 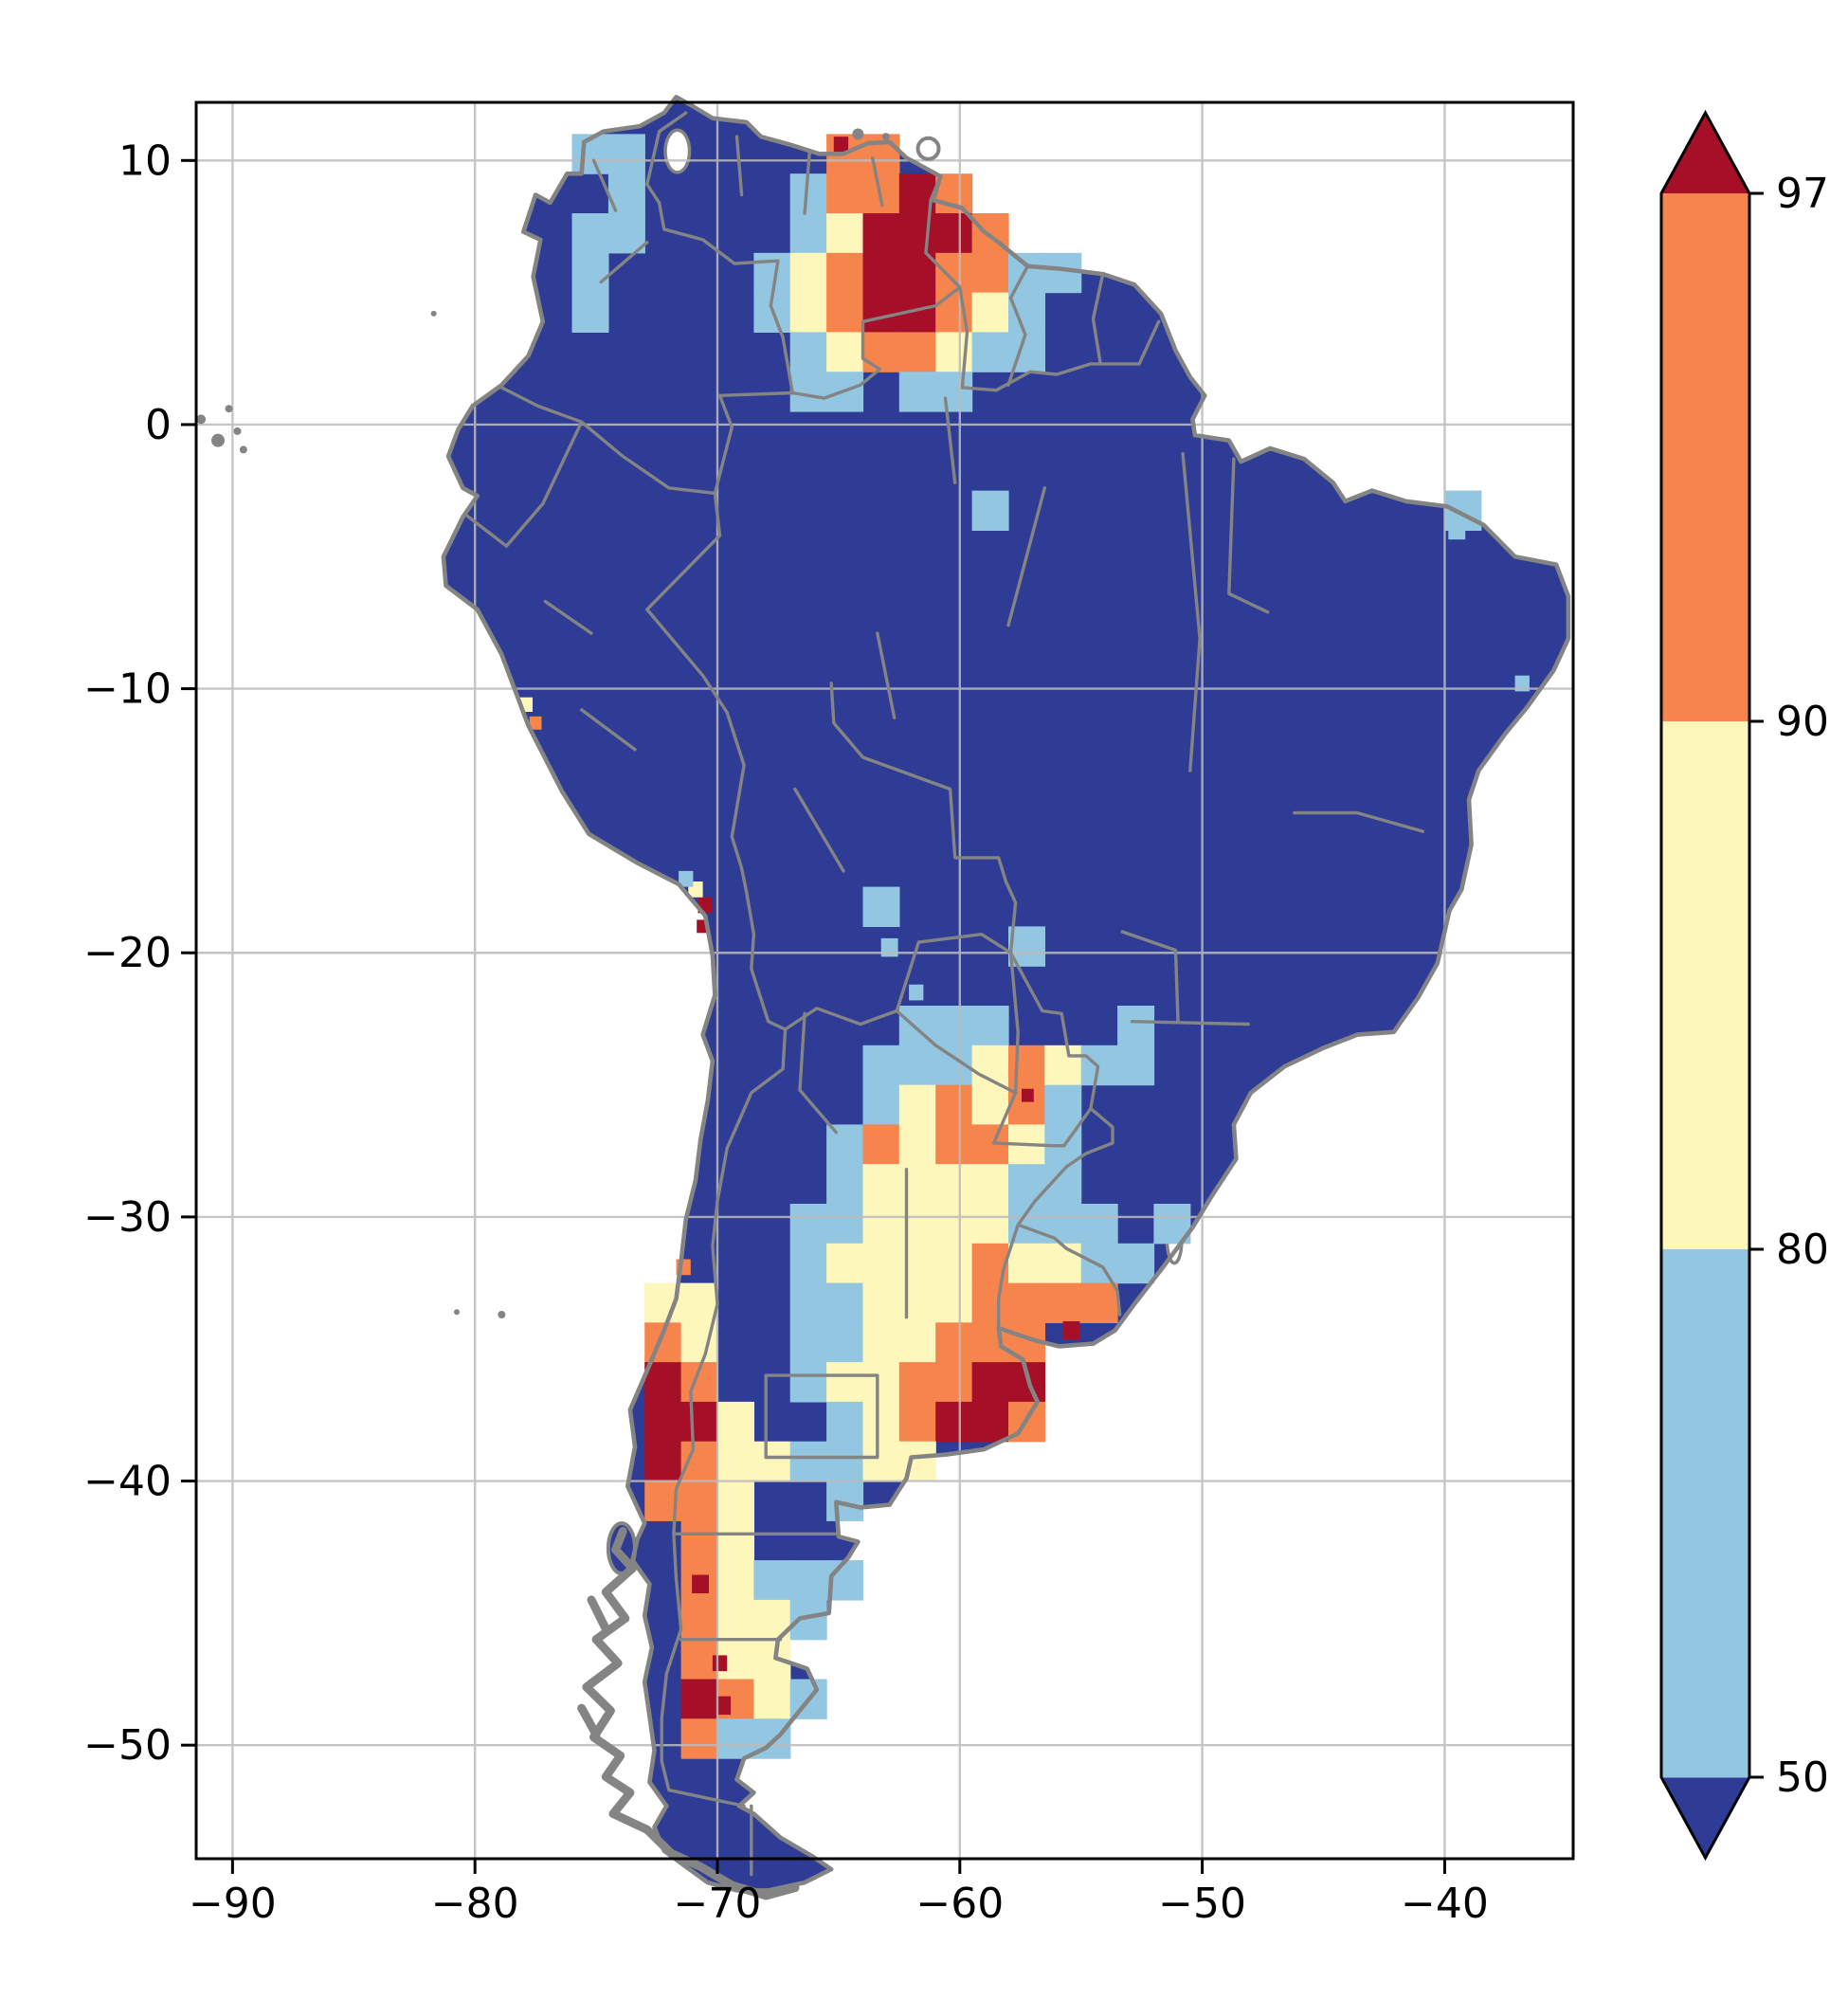 I want to click on y-tick-label: 0, so click(x=158, y=425).